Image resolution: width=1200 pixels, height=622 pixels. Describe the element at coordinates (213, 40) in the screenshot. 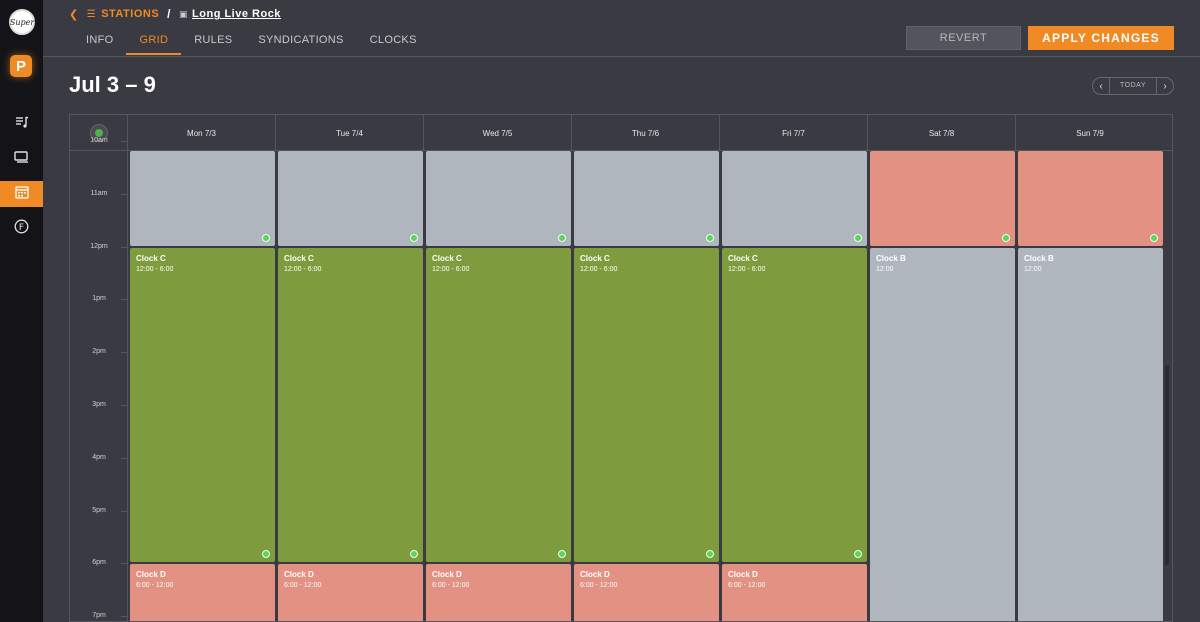

I see `tab-rules: RULES` at that location.